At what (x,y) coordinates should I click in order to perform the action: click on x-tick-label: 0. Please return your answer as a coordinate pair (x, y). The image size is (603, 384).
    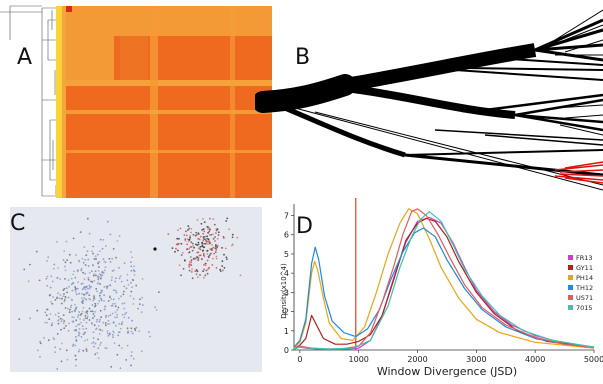
    Looking at the image, I should click on (299, 359).